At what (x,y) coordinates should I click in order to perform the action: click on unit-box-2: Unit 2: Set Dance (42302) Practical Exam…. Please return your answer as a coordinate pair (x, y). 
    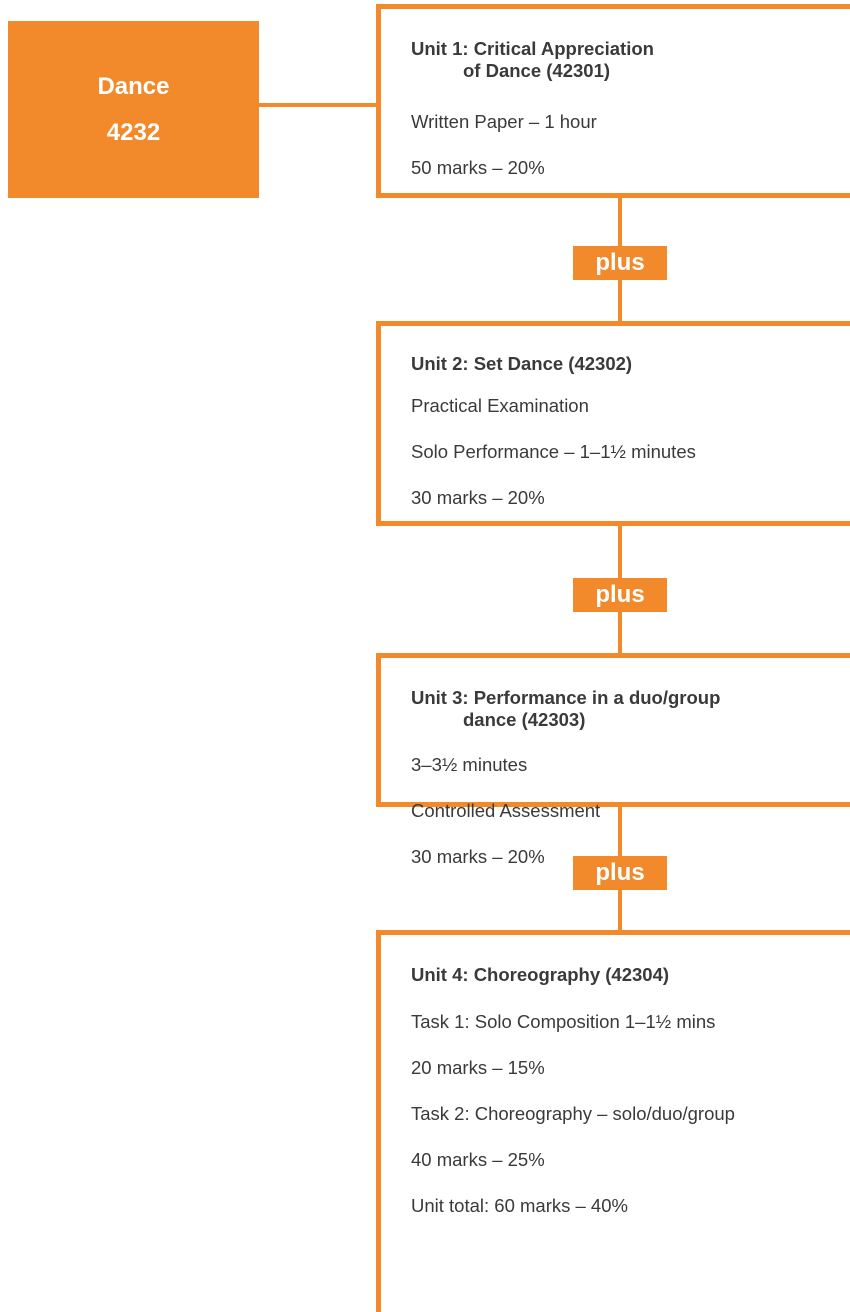
    Looking at the image, I should click on (613, 423).